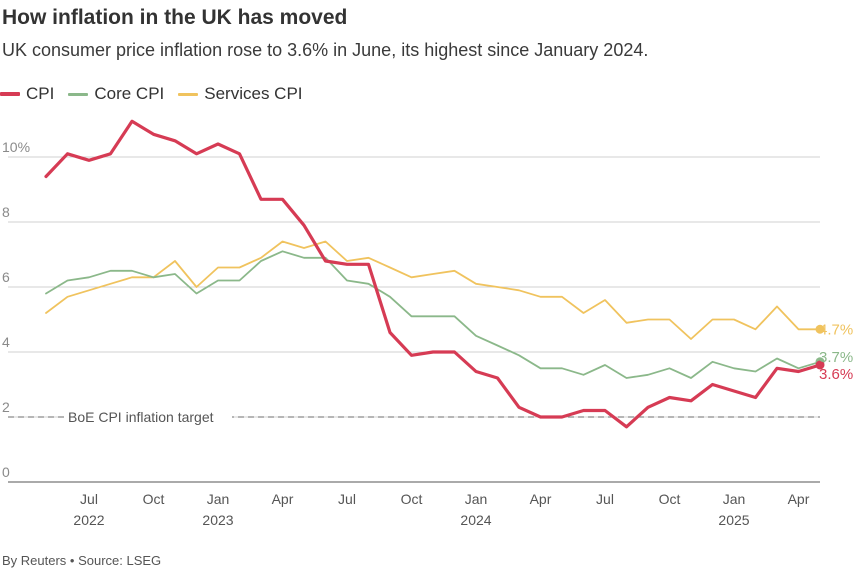 This screenshot has height=572, width=854. Describe the element at coordinates (88, 520) in the screenshot. I see `x-tick-year-2022: 2022` at that location.